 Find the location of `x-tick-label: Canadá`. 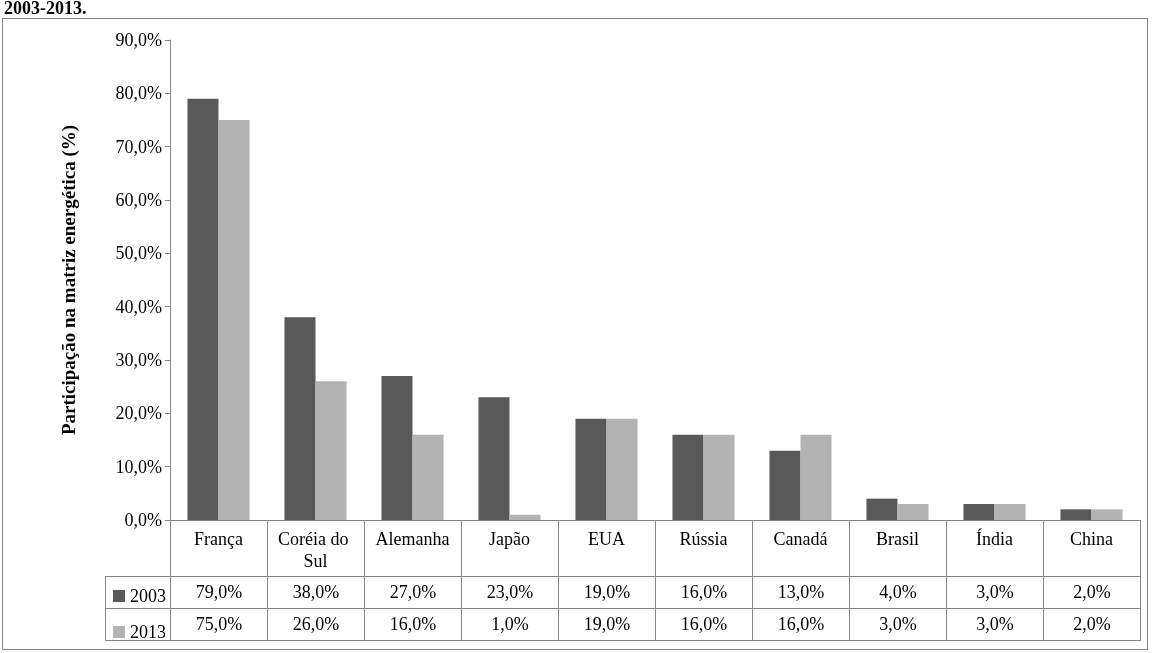

x-tick-label: Canadá is located at coordinates (800, 539).